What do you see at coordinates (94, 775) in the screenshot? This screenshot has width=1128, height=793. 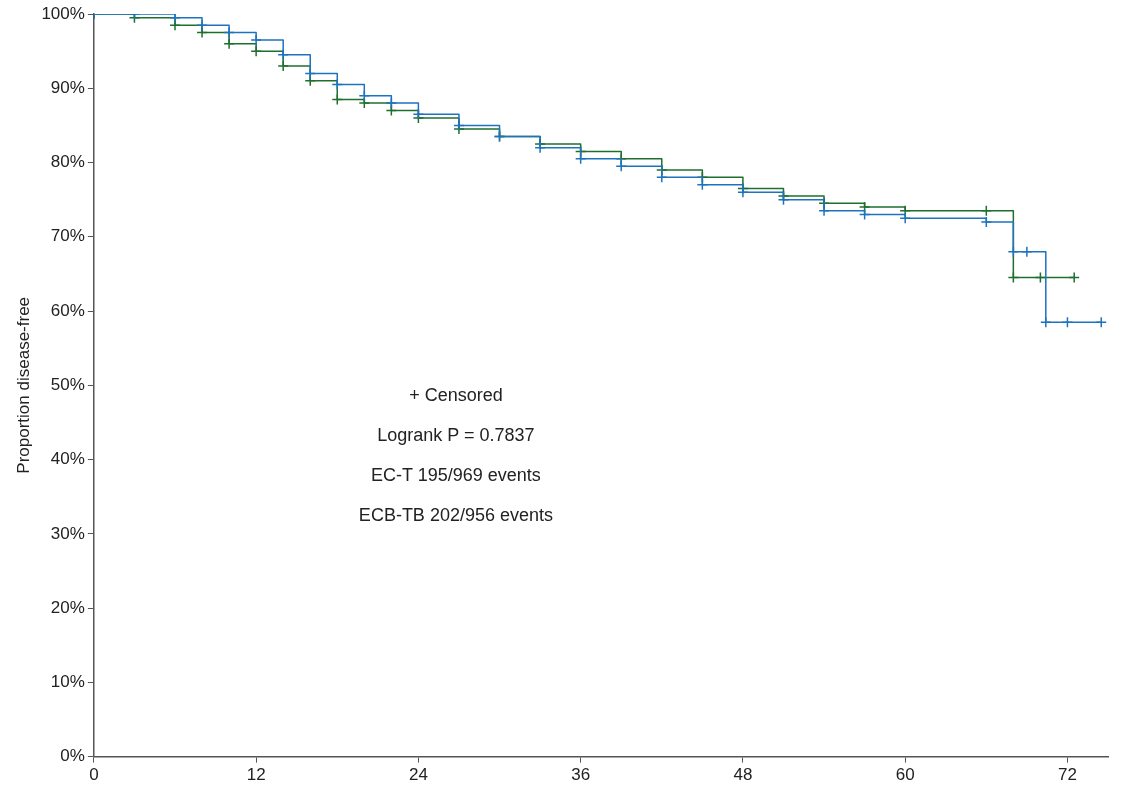 I see `x-tick-label: 0` at bounding box center [94, 775].